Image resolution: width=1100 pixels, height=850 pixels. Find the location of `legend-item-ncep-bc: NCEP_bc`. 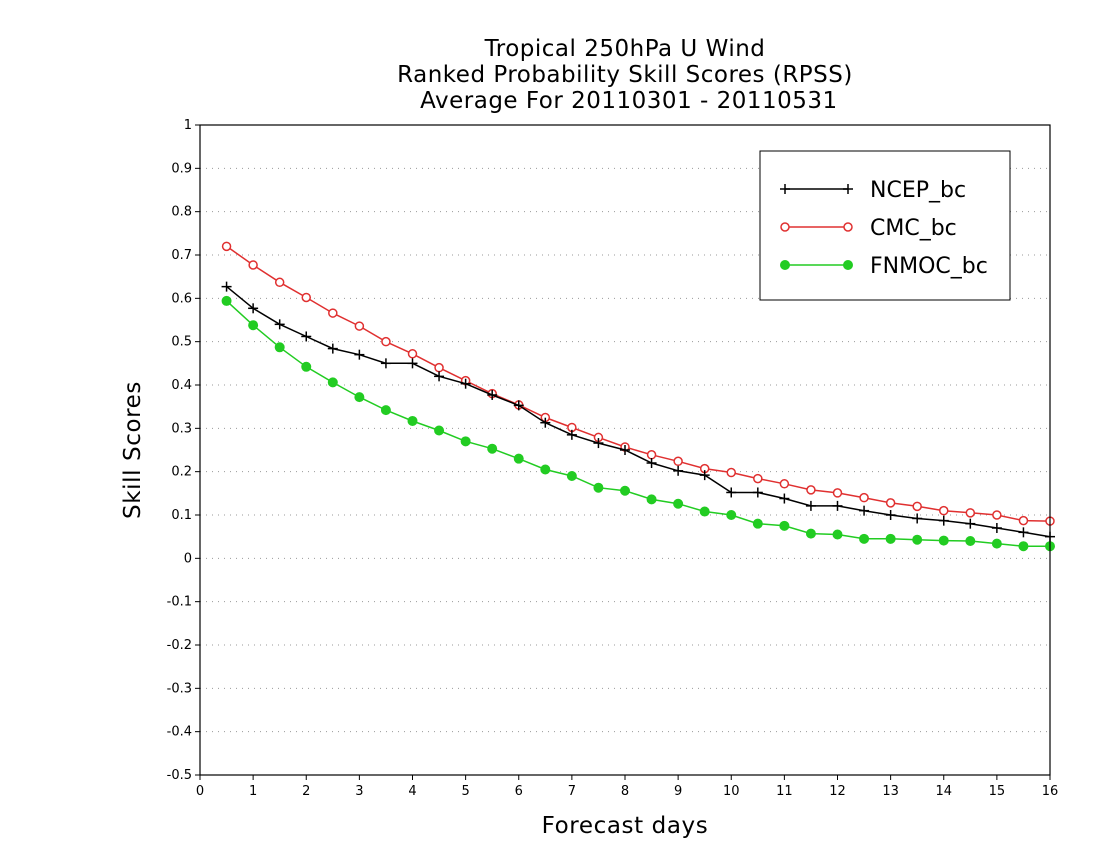

legend-item-ncep-bc: NCEP_bc is located at coordinates (873, 190).